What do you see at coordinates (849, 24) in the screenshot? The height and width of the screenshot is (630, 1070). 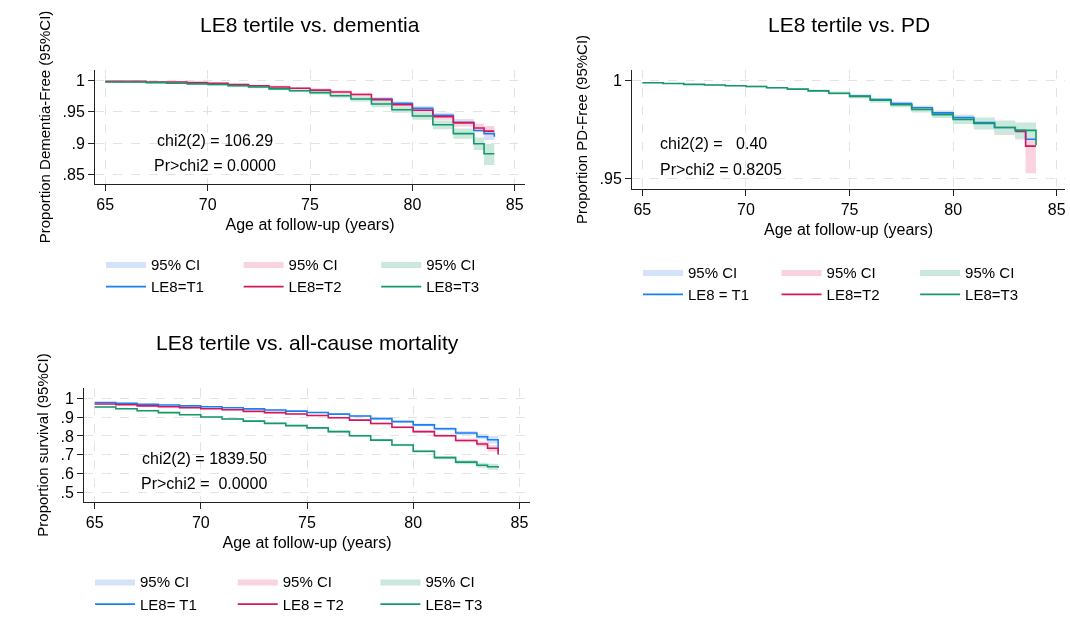 I see `chart-title: LE8 tertile vs. PD` at bounding box center [849, 24].